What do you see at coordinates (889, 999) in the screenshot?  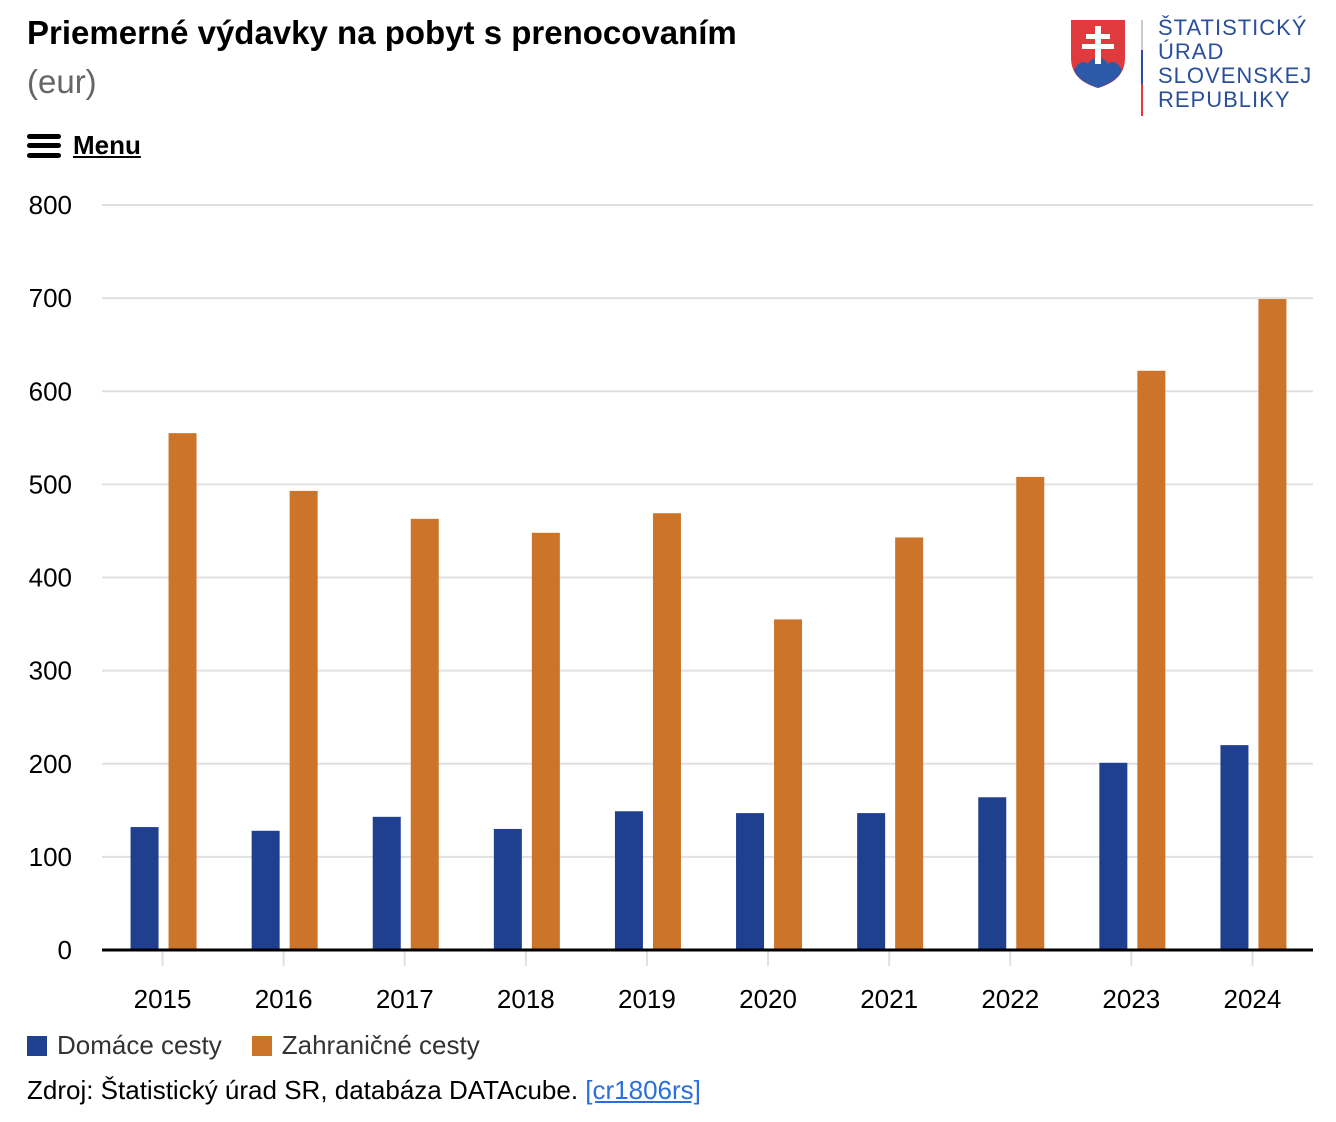 I see `x-tick-label: 2021` at bounding box center [889, 999].